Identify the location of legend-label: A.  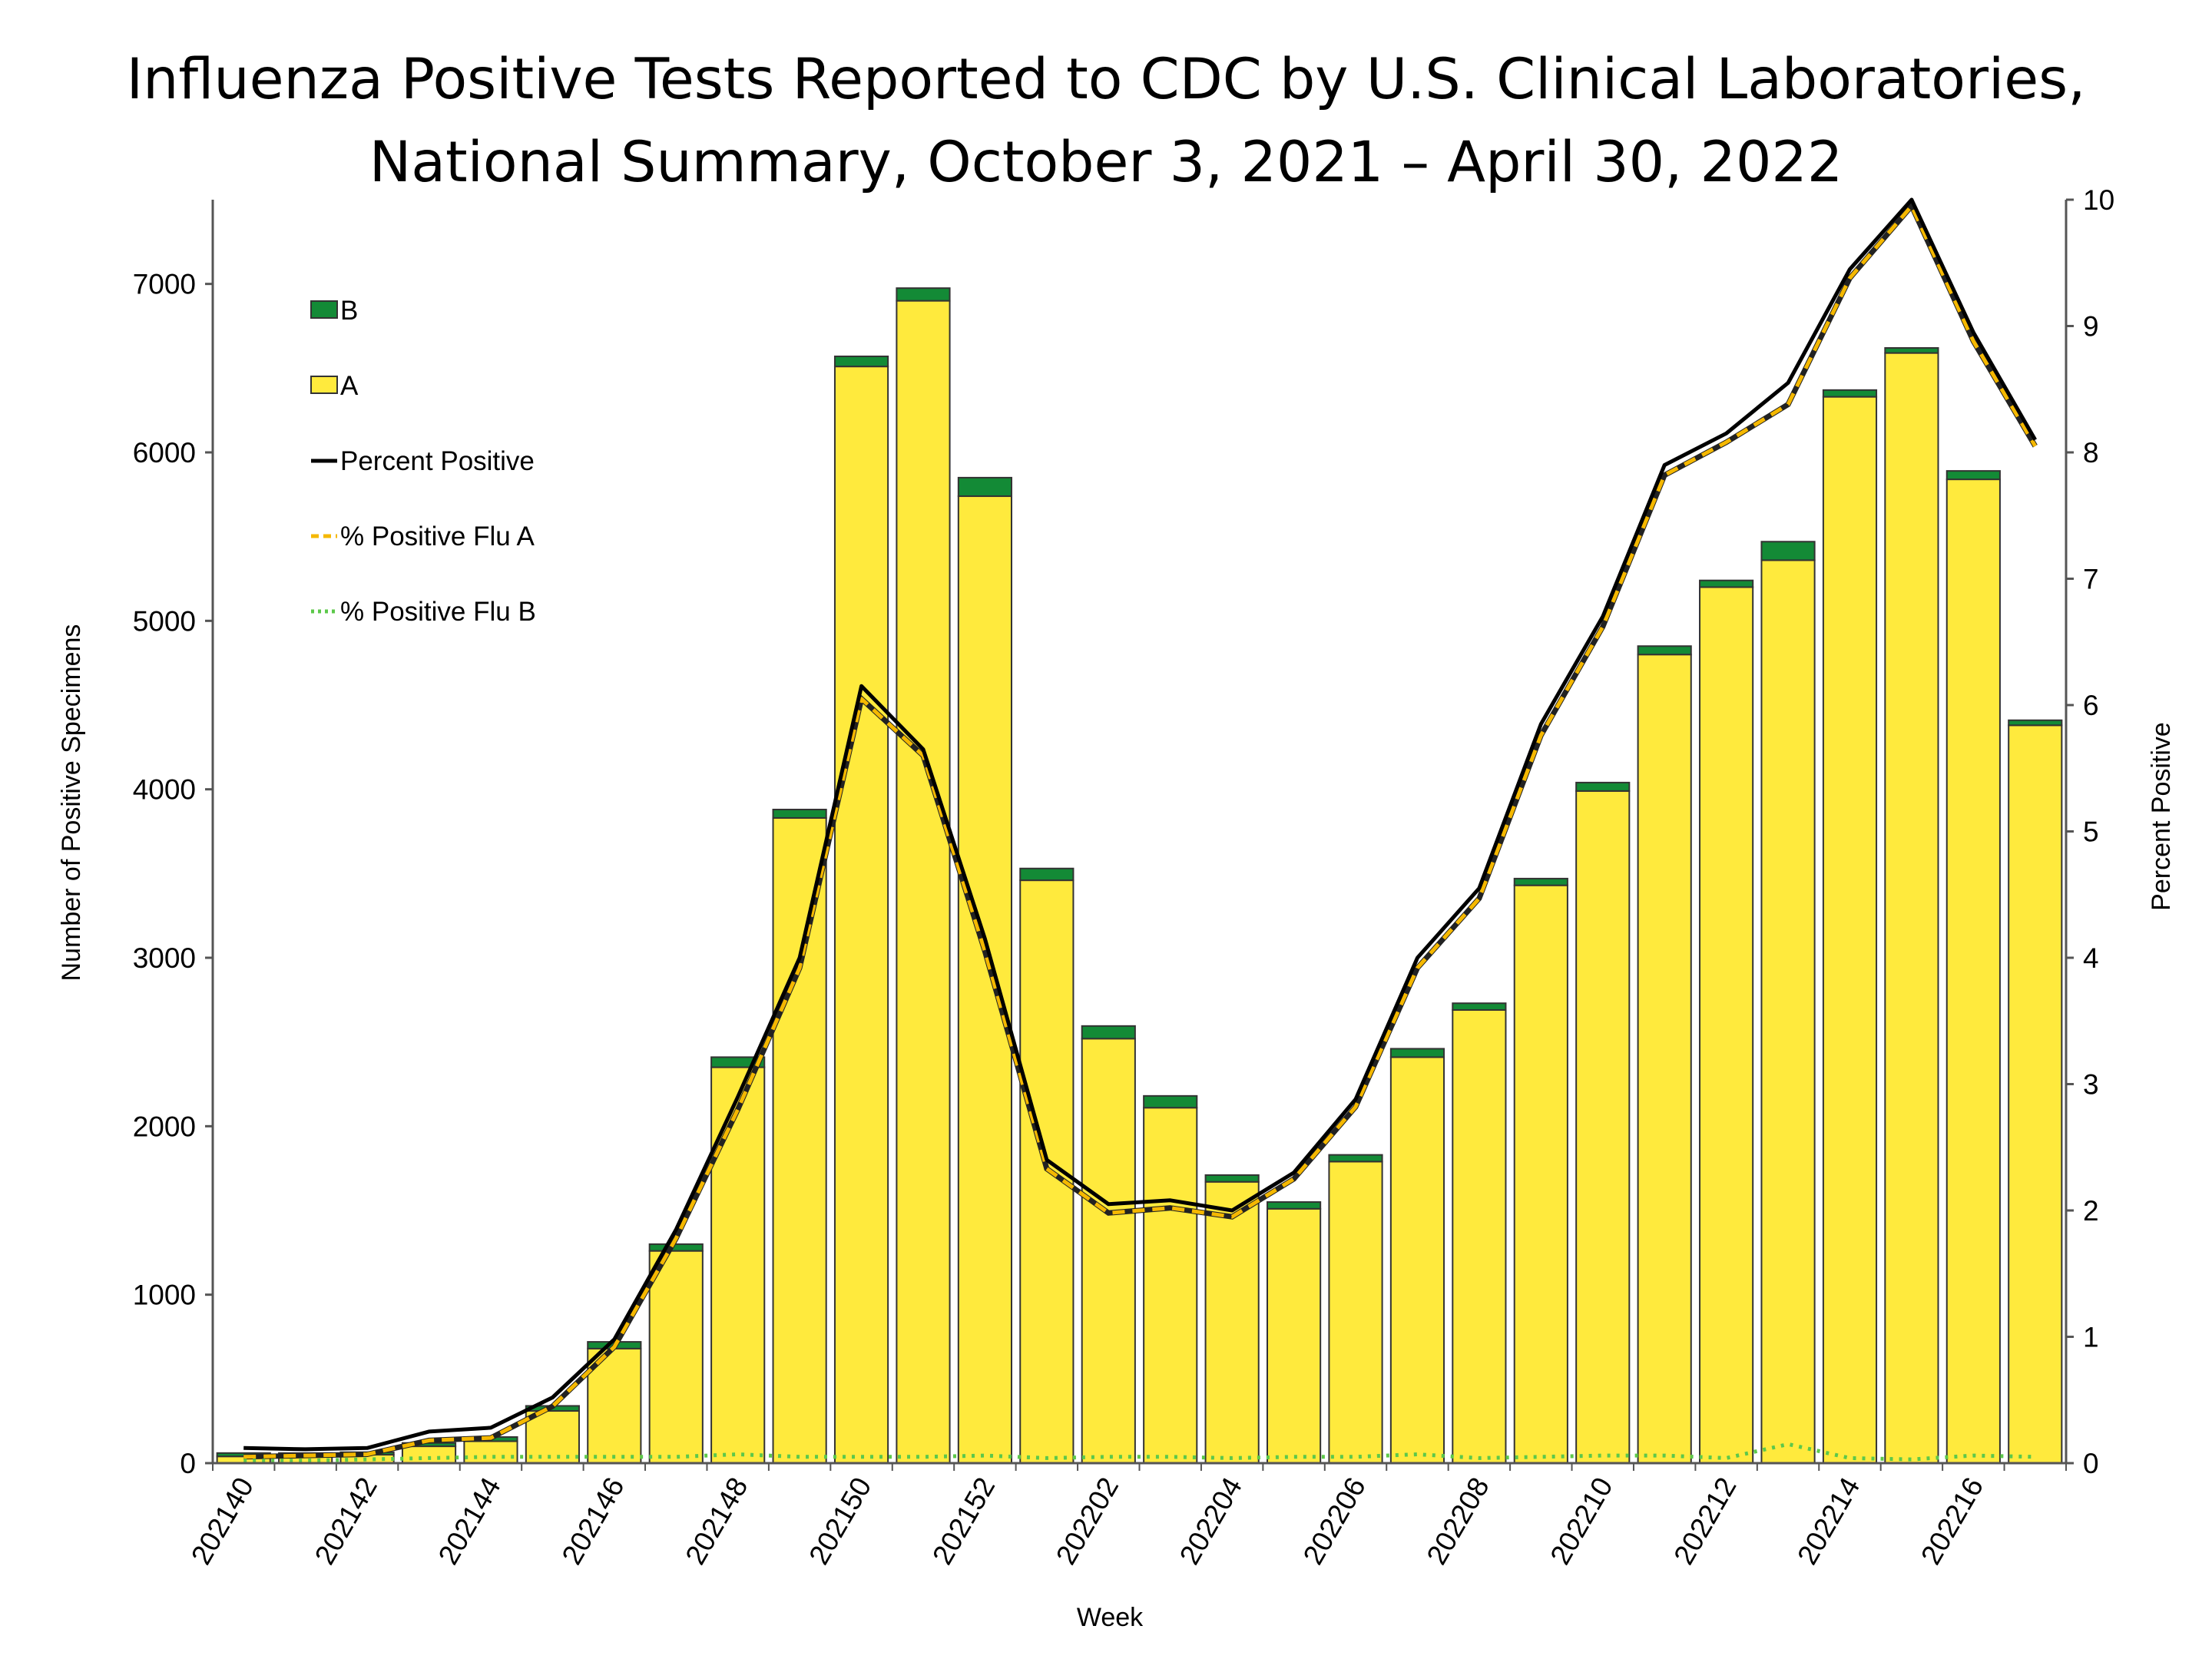
(350, 386).